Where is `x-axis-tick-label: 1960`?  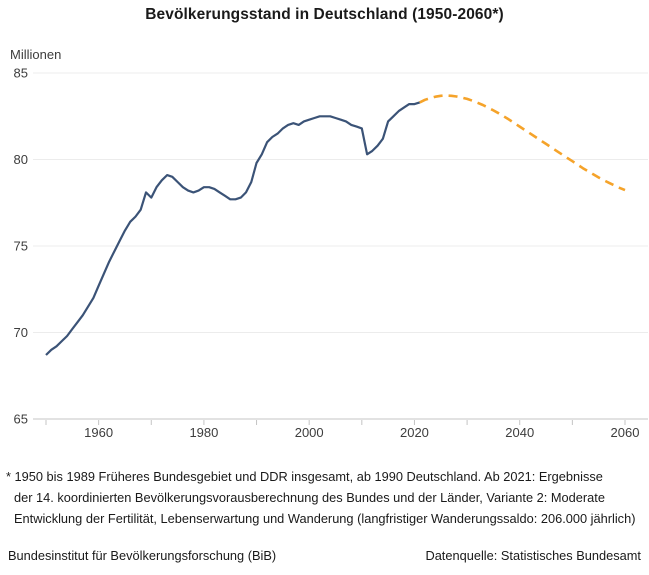
x-axis-tick-label: 1960 is located at coordinates (98, 432).